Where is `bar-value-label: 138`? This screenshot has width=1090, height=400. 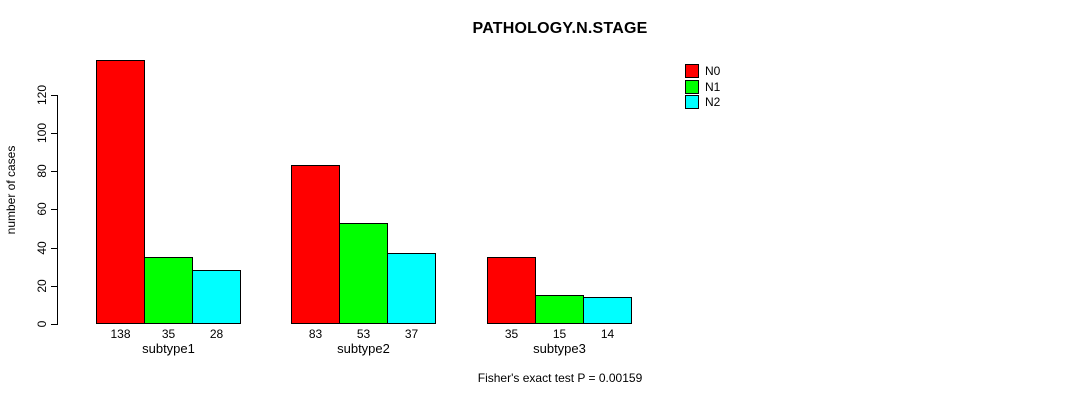
bar-value-label: 138 is located at coordinates (120, 334).